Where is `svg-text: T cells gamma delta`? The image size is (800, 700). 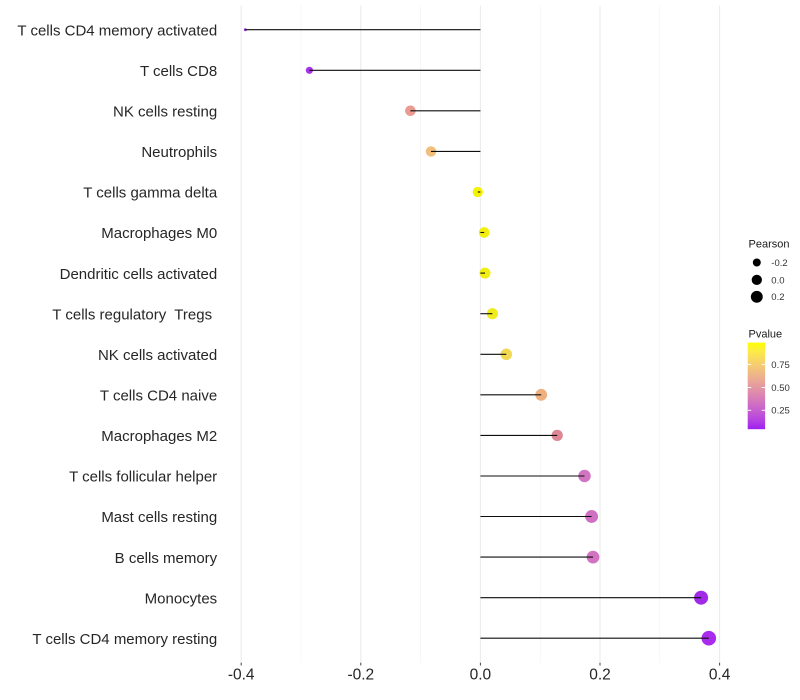 svg-text: T cells gamma delta is located at coordinates (150, 193).